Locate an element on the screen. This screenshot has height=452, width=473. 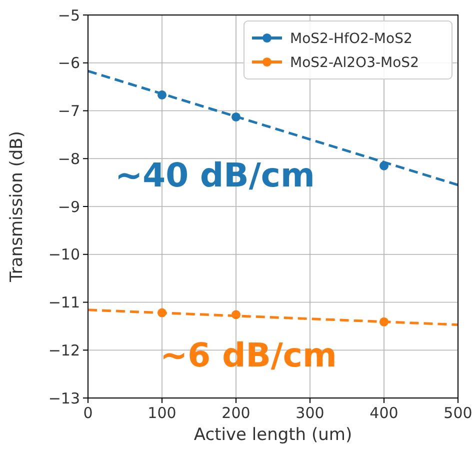
legend-label: MoS2-HfO2-MoS2 is located at coordinates (351, 38).